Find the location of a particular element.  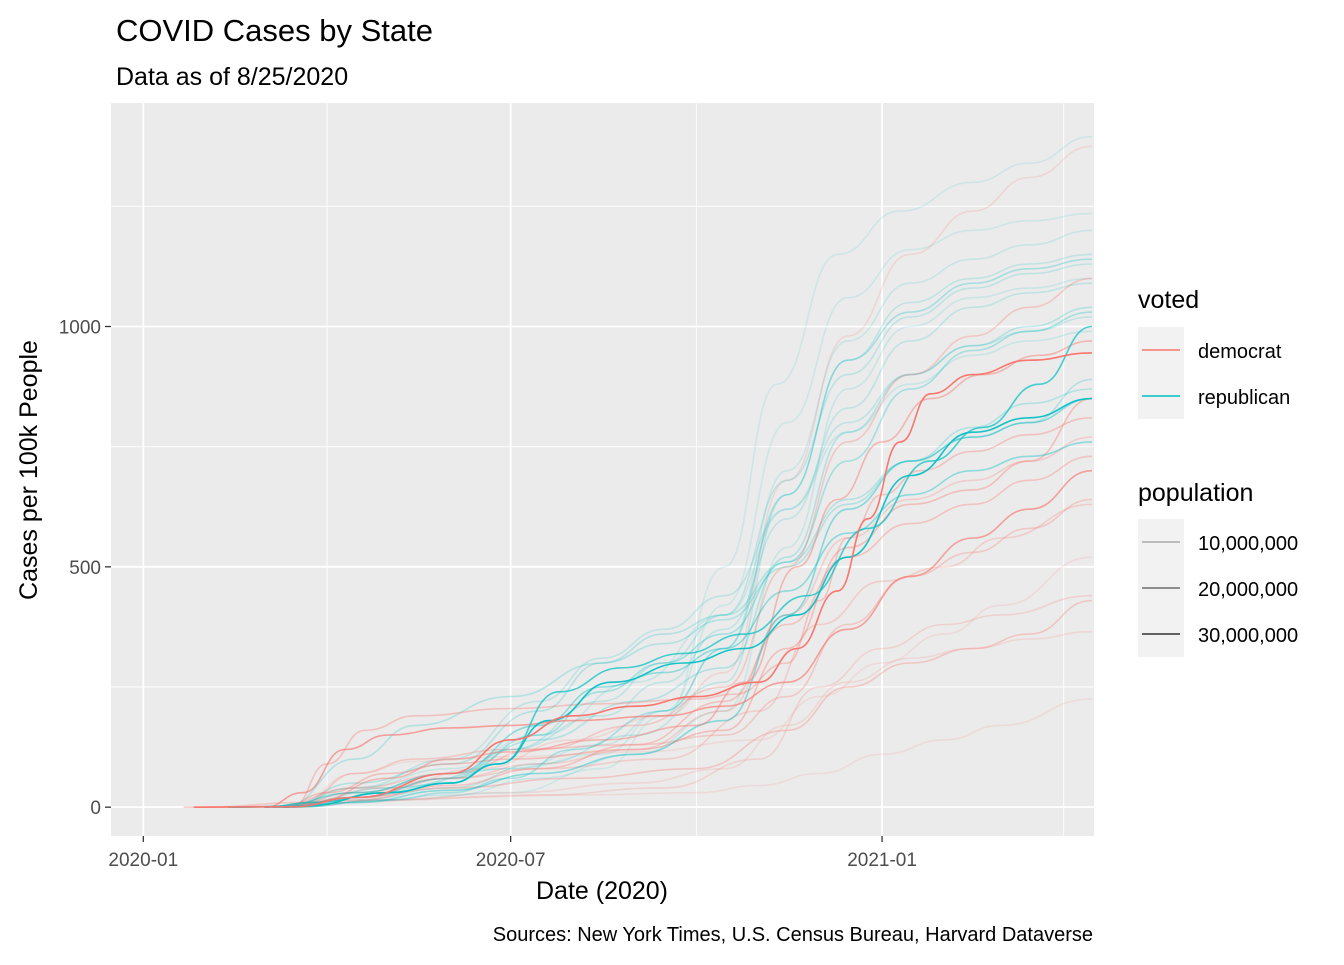

y-tick-label: 500 is located at coordinates (85, 568).